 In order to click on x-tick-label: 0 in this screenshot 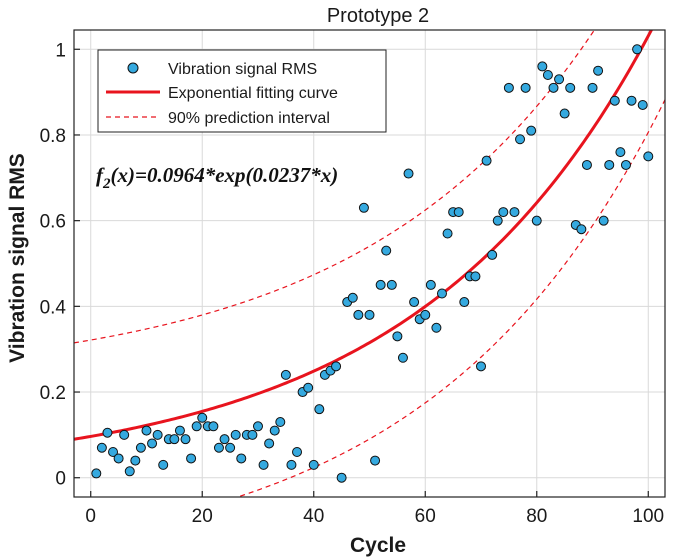, I will do `click(90, 516)`.